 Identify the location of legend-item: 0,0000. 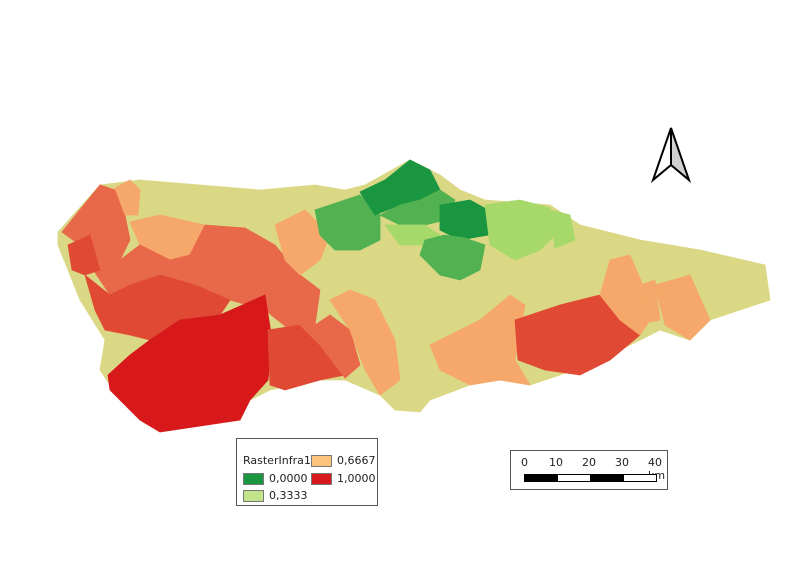
(275, 478).